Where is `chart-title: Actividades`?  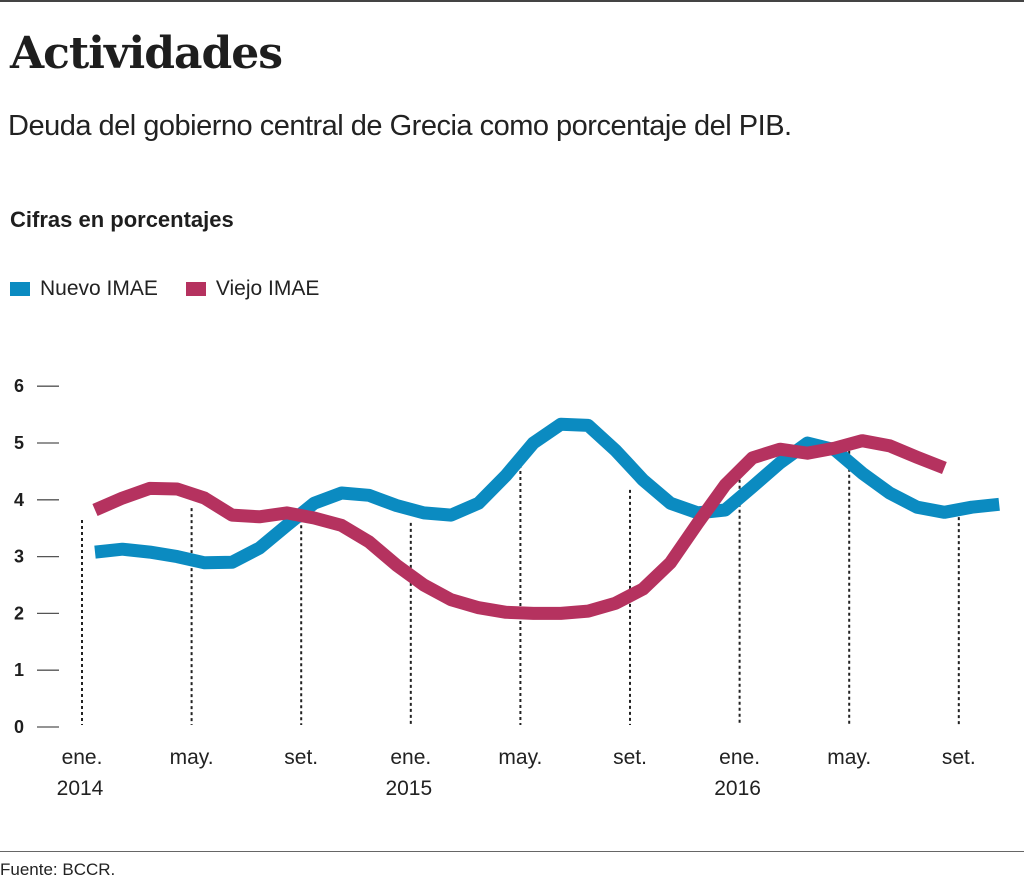 chart-title: Actividades is located at coordinates (146, 53).